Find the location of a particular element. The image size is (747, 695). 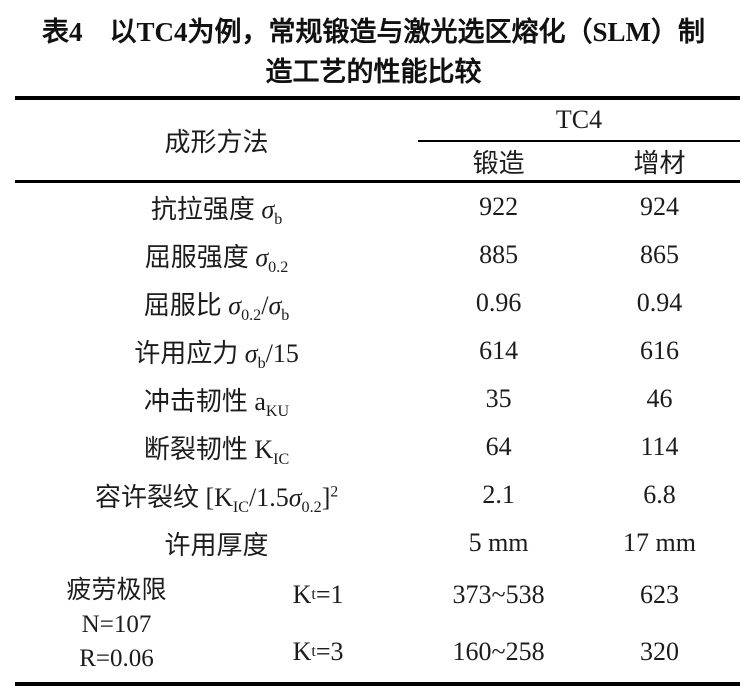

forging-value: 885 is located at coordinates (499, 254).